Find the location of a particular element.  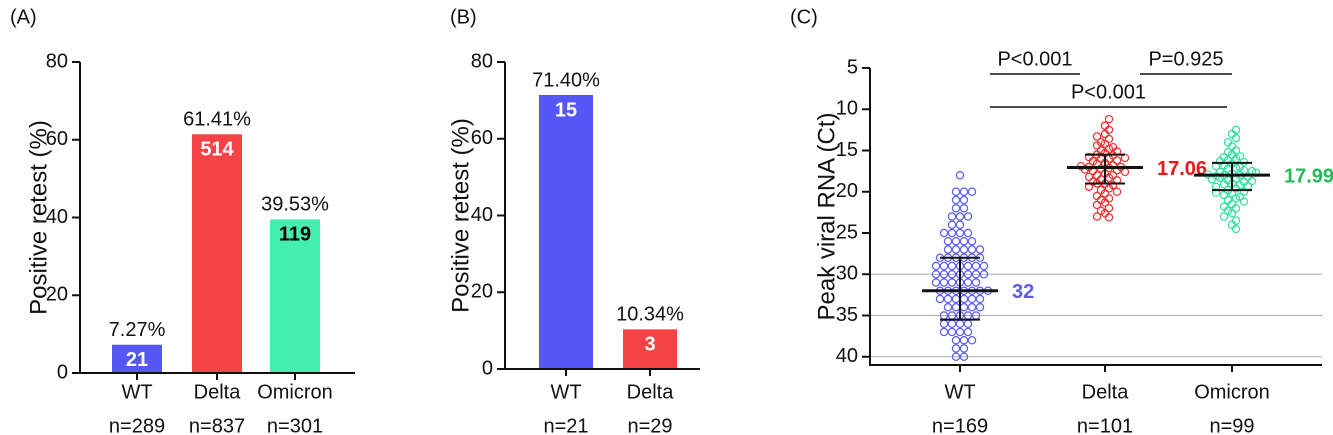

panel-label: (A) is located at coordinates (23, 17).